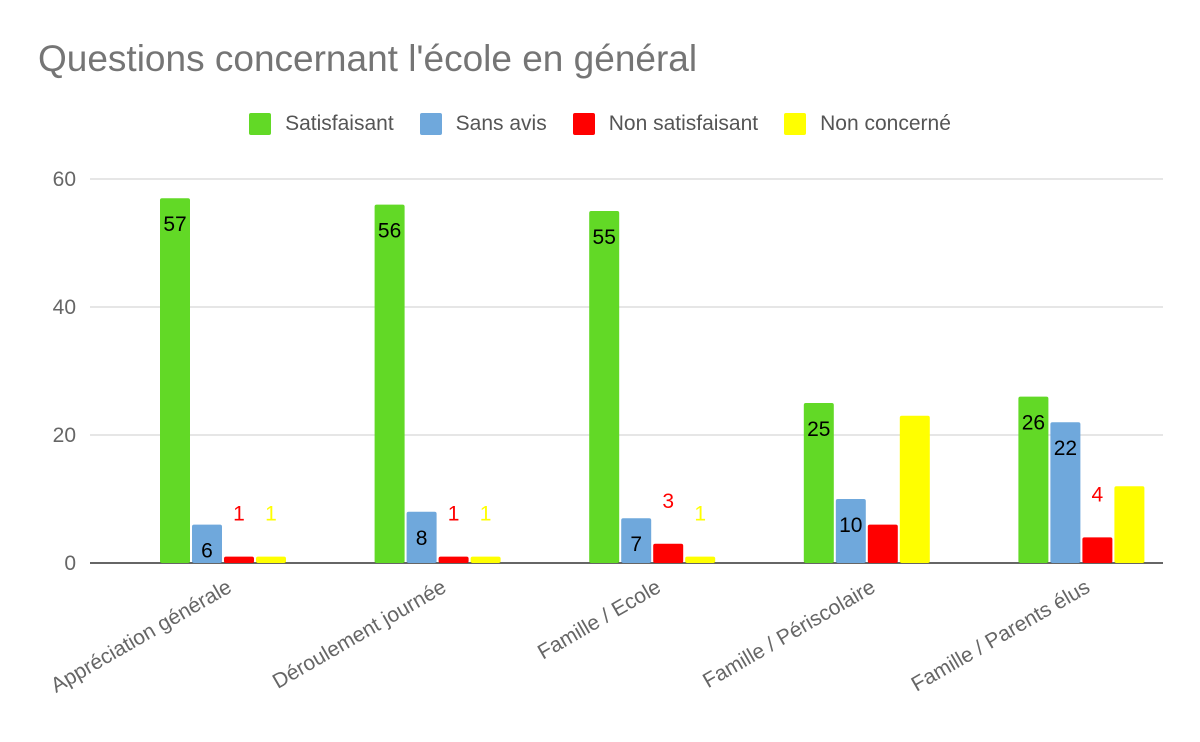 The width and height of the screenshot is (1200, 742). I want to click on data-label: 56, so click(389, 231).